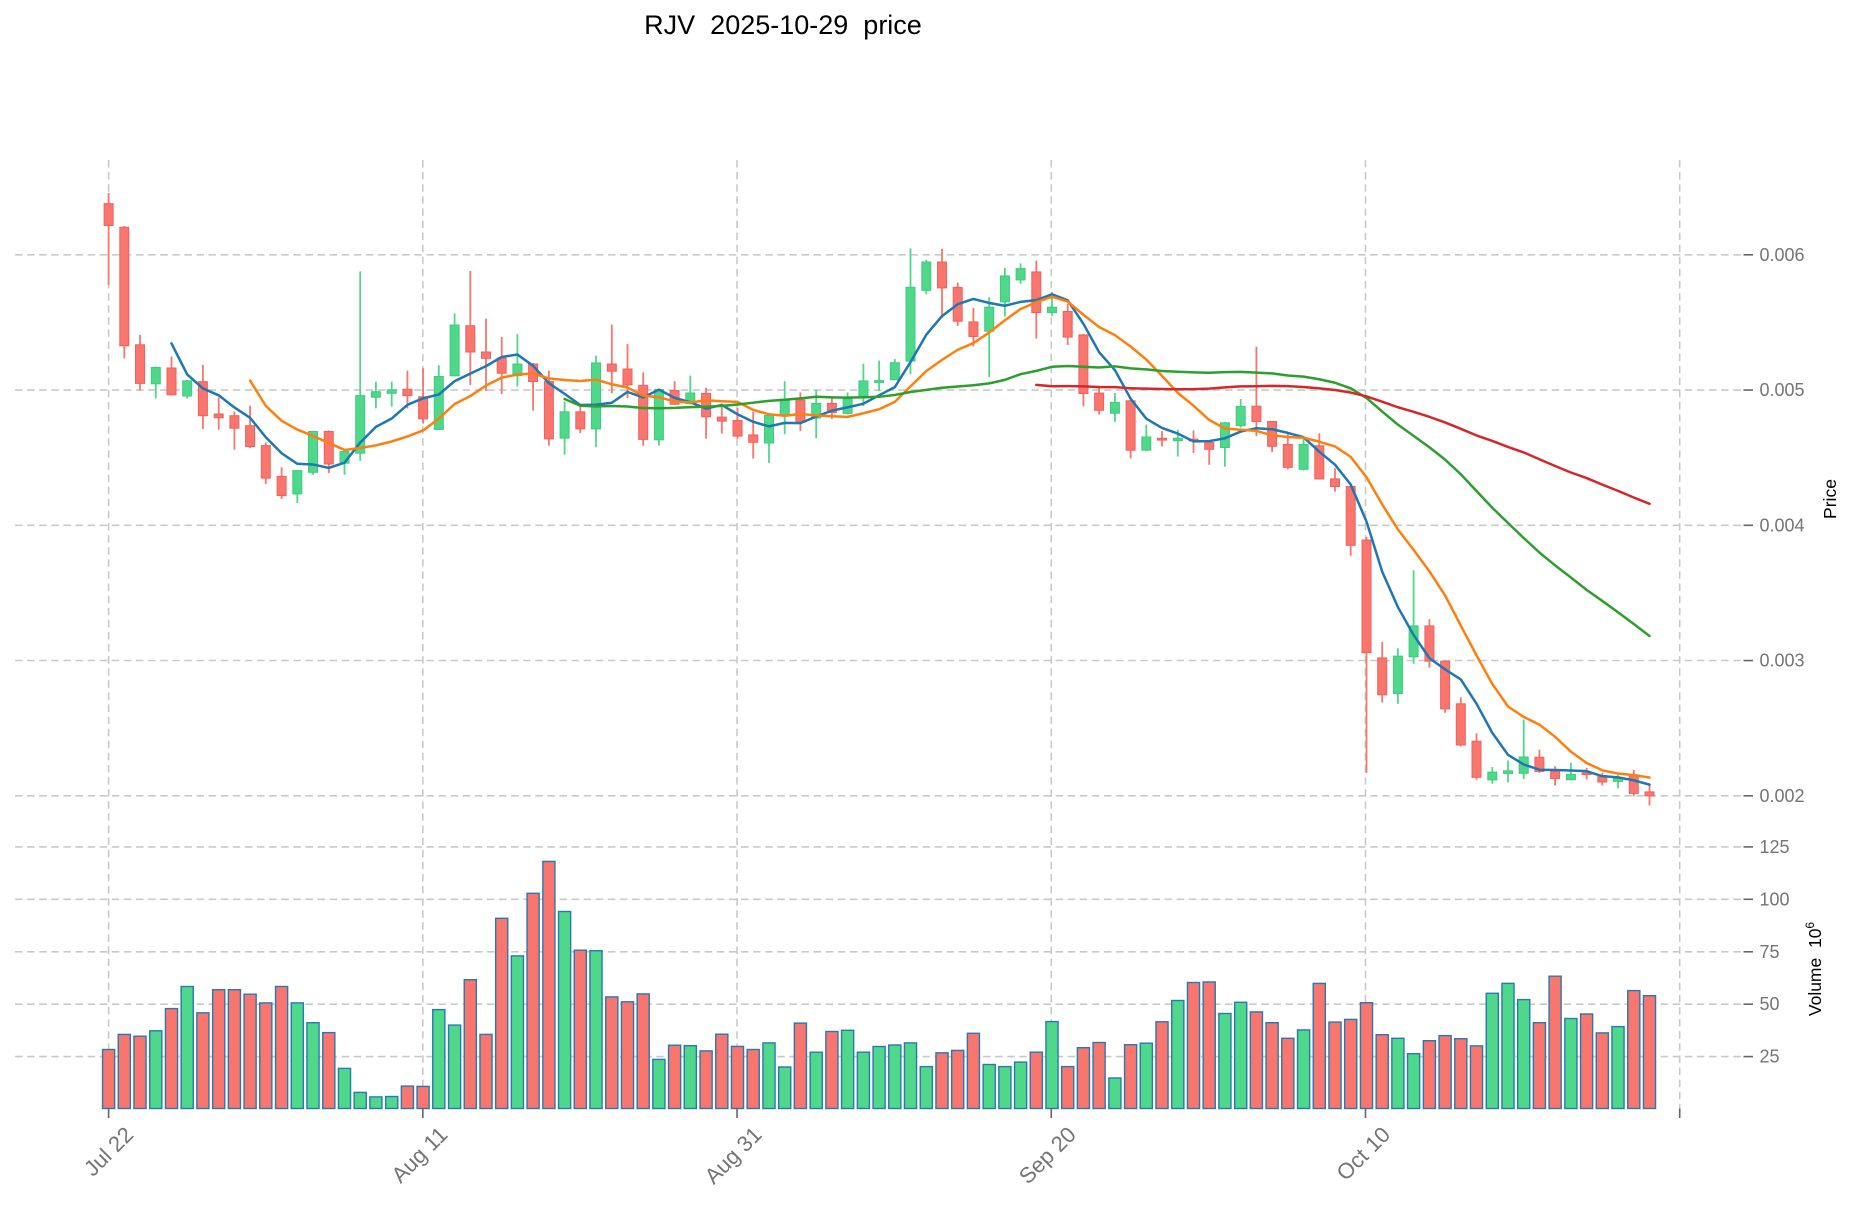 This screenshot has height=1207, width=1860. Describe the element at coordinates (1770, 1004) in the screenshot. I see `svg-text: 50` at that location.